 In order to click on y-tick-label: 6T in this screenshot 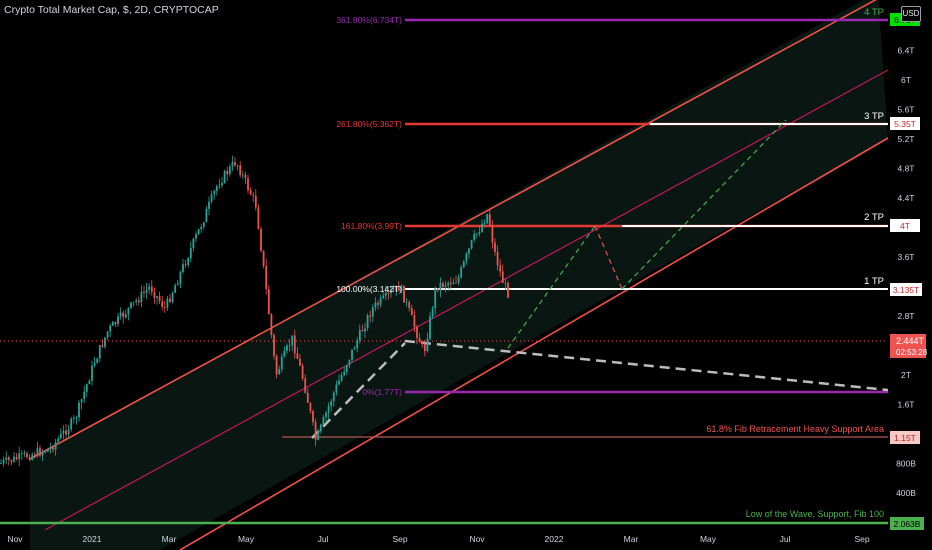, I will do `click(906, 80)`.